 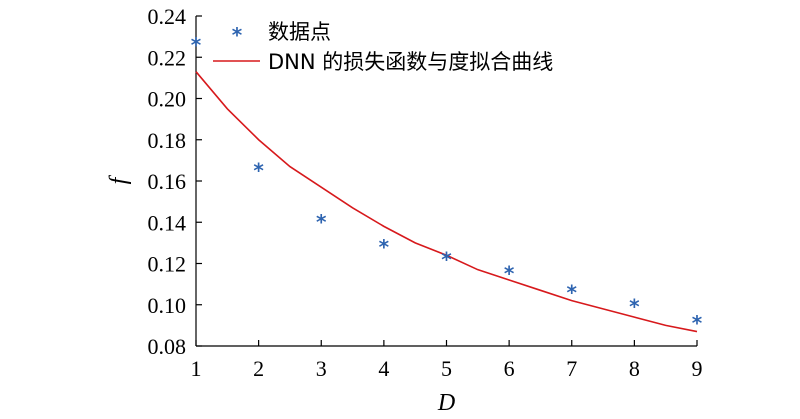 I want to click on legend-label: 数据点, so click(x=299, y=32).